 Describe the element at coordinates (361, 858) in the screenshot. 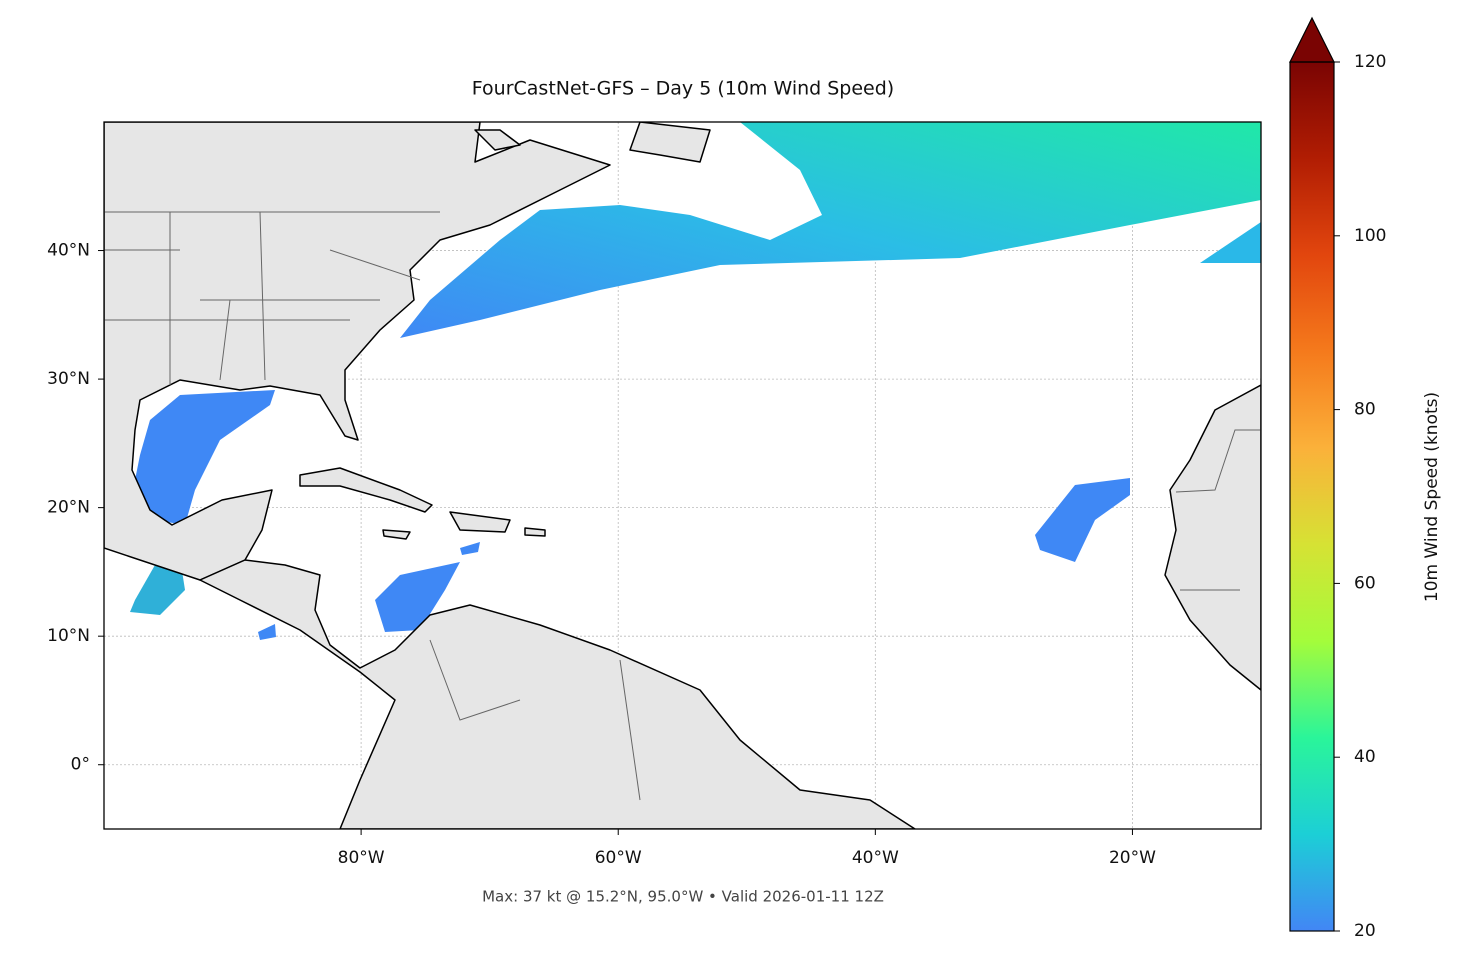

I see `x-tick-label: 80°W` at that location.